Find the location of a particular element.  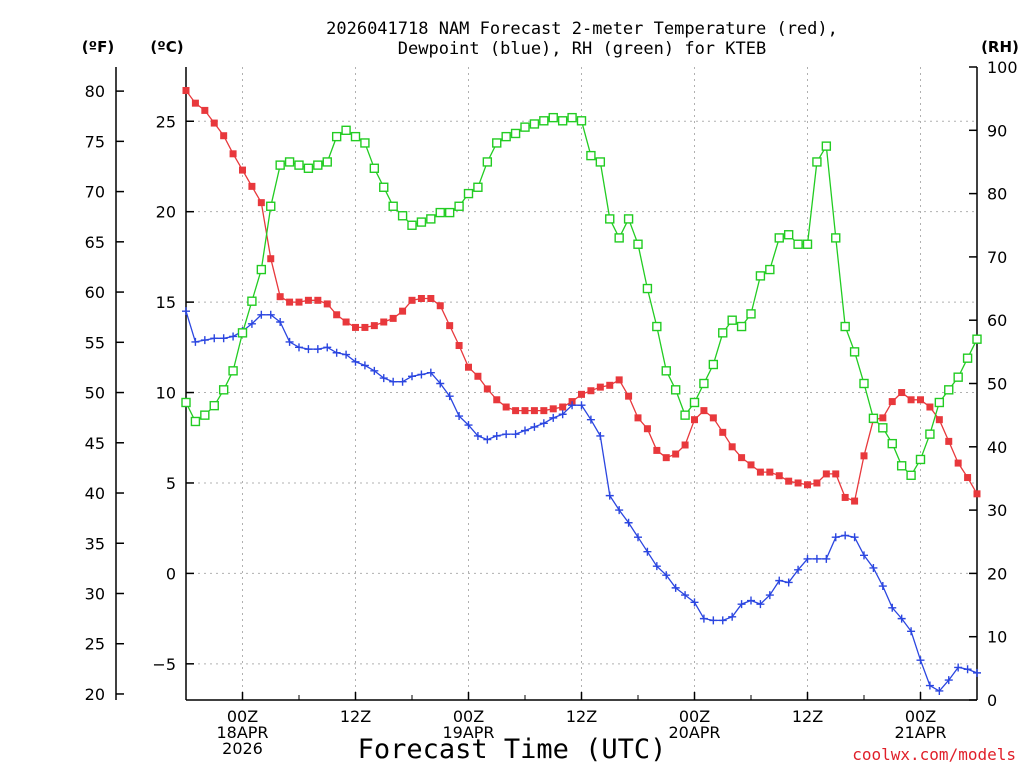

x-axis-title: Forecast Time (UTC) is located at coordinates (512, 749).